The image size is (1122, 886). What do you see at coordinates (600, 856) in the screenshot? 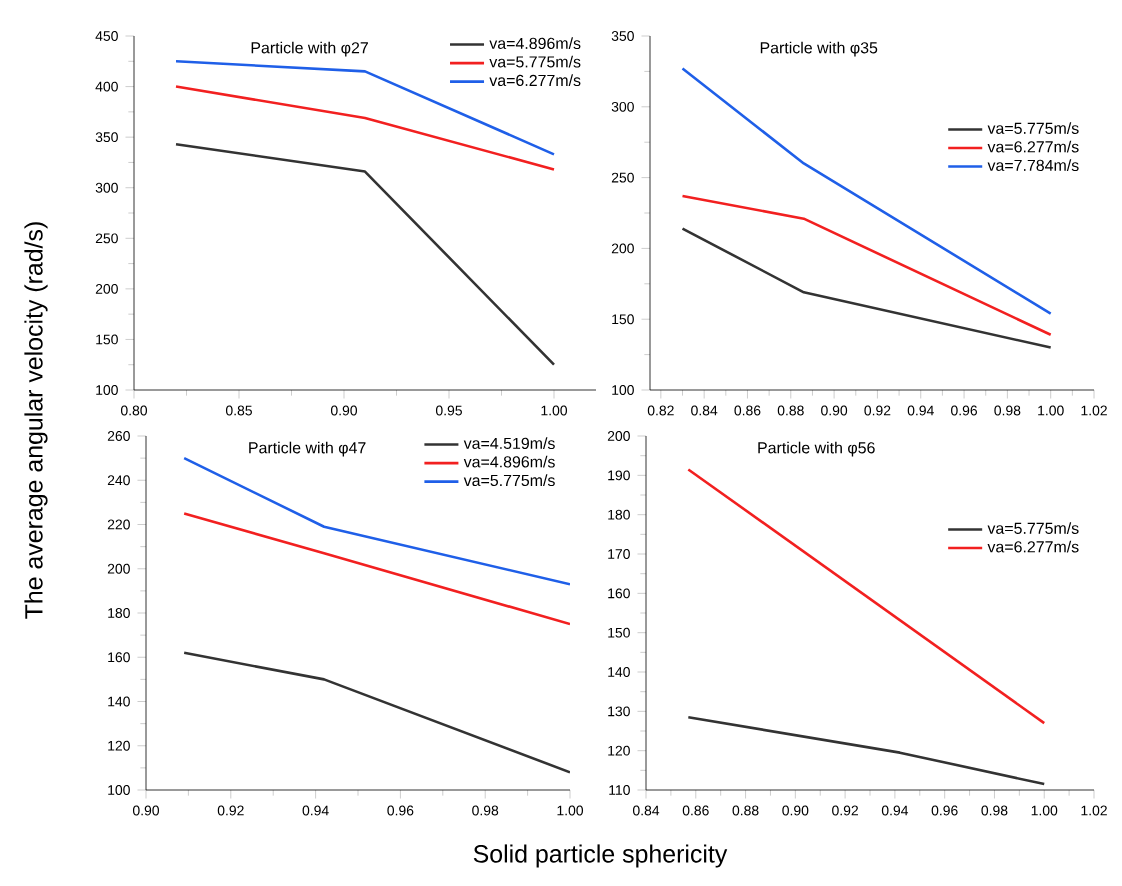
I see `x-axis-title: Solid particle sphericity` at bounding box center [600, 856].